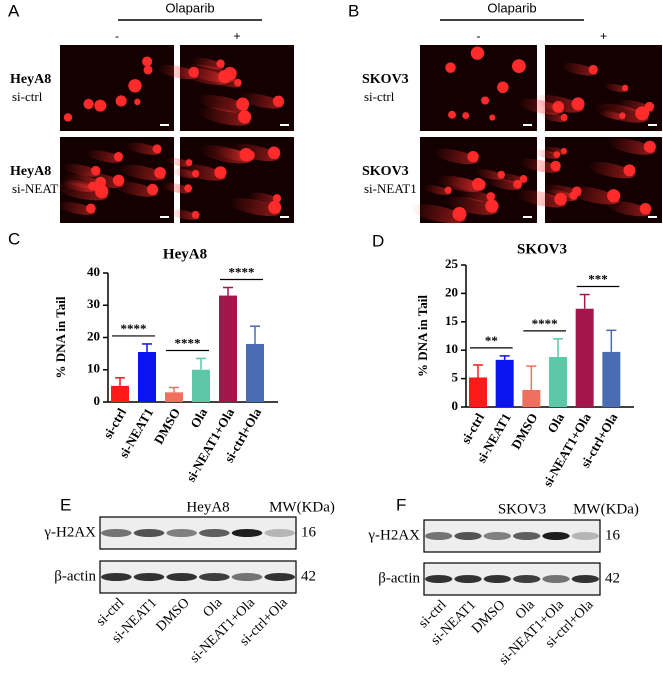 This screenshot has width=663, height=689. Describe the element at coordinates (378, 240) in the screenshot. I see `panel-letter: D` at that location.